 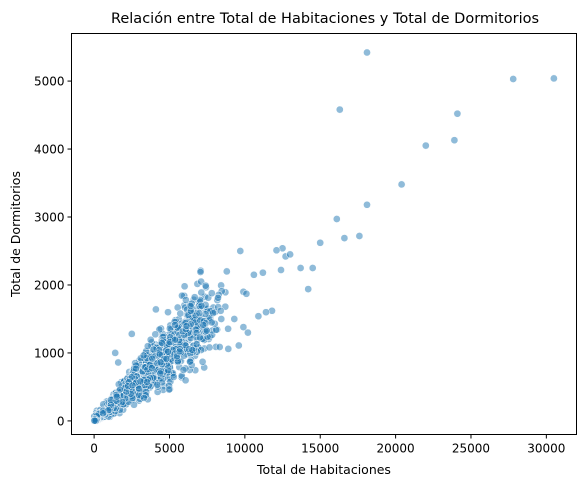 What do you see at coordinates (49, 218) in the screenshot?
I see `y-tick-label: 3000` at bounding box center [49, 218].